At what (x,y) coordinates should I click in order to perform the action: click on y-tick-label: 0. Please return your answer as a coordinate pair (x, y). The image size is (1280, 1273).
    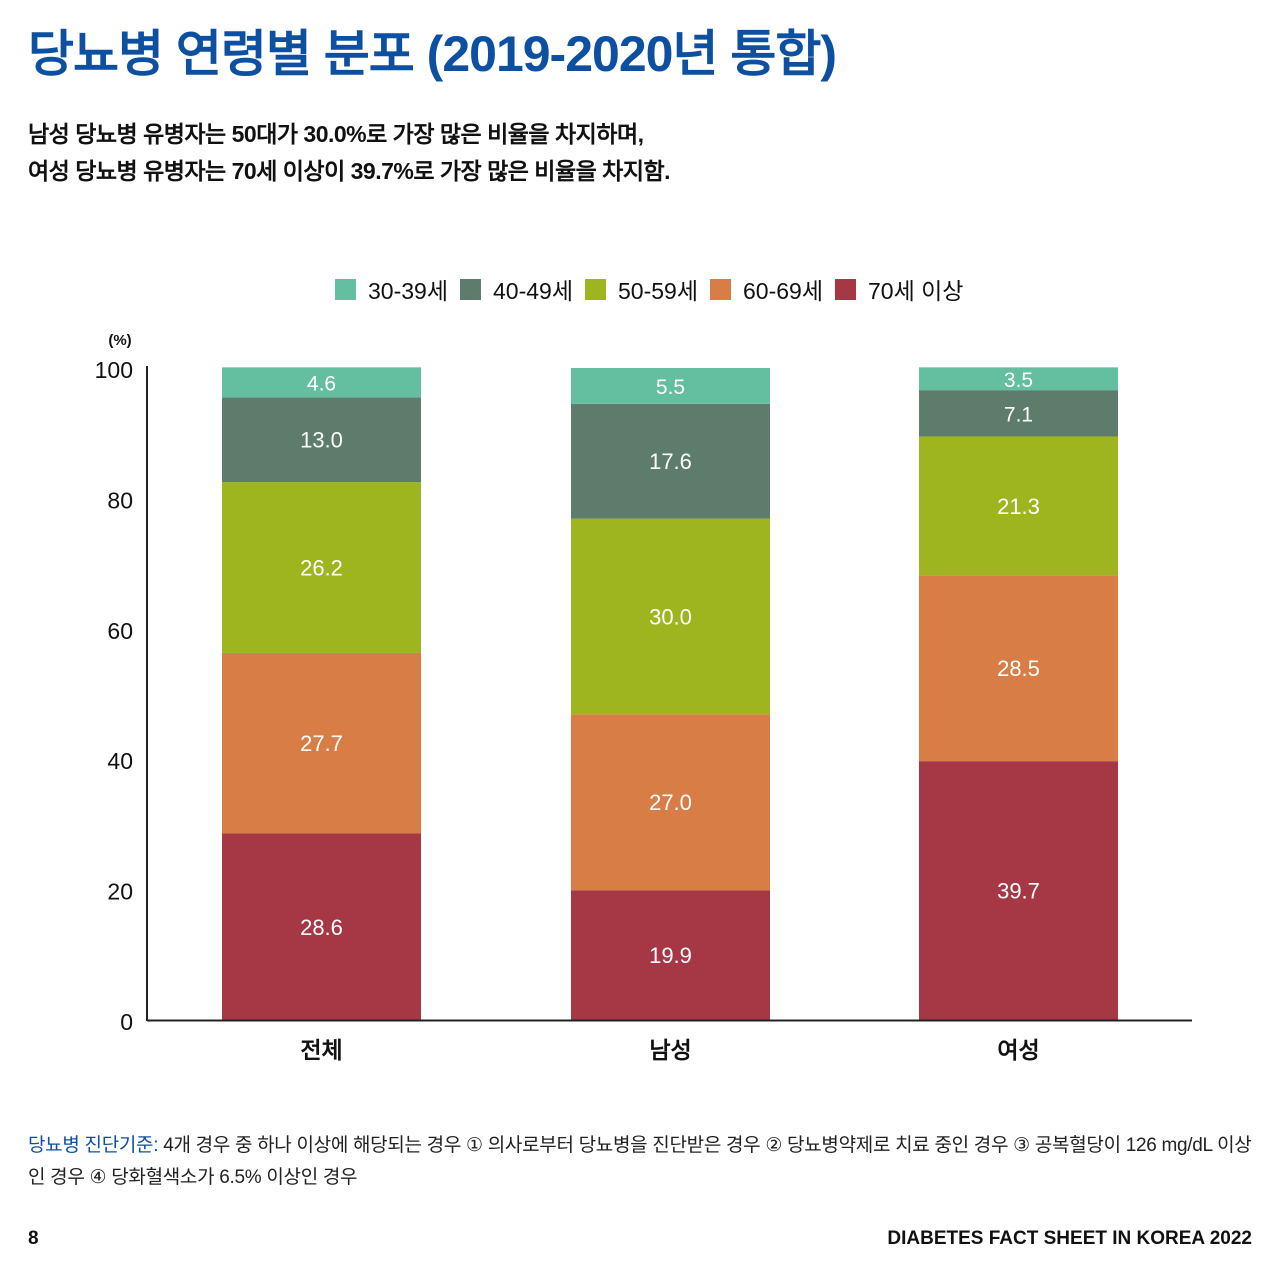
    Looking at the image, I should click on (126, 1022).